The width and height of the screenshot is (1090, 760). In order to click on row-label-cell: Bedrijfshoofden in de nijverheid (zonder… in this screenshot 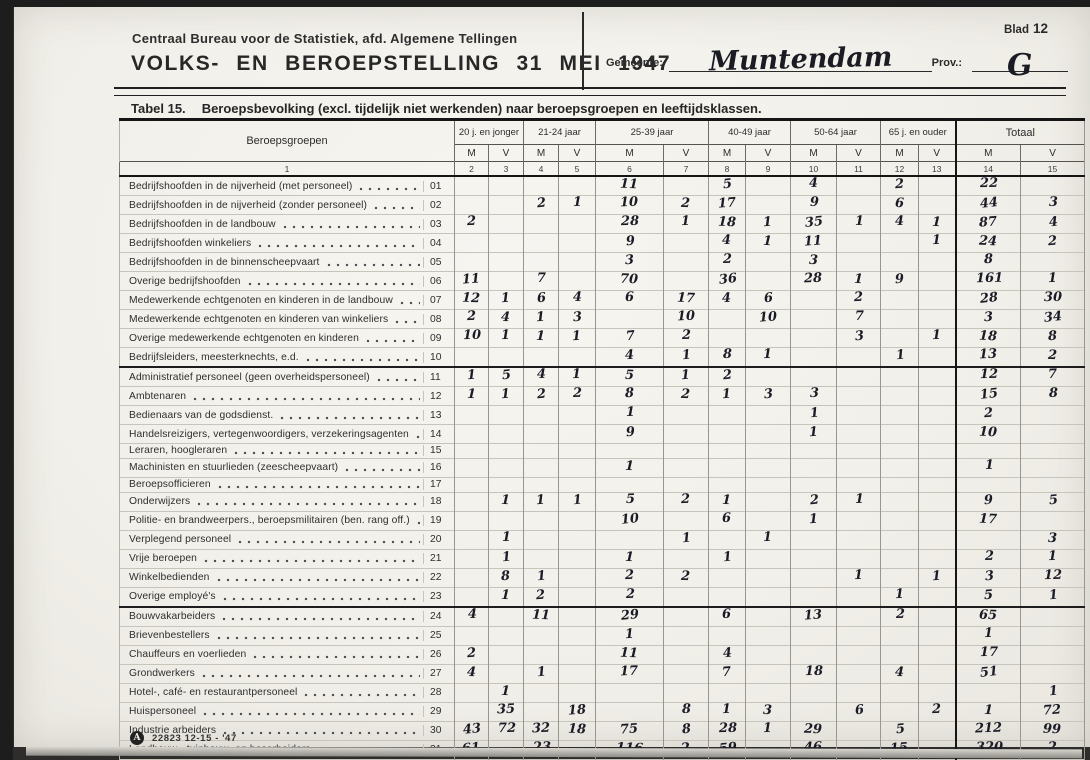, I will do `click(287, 205)`.